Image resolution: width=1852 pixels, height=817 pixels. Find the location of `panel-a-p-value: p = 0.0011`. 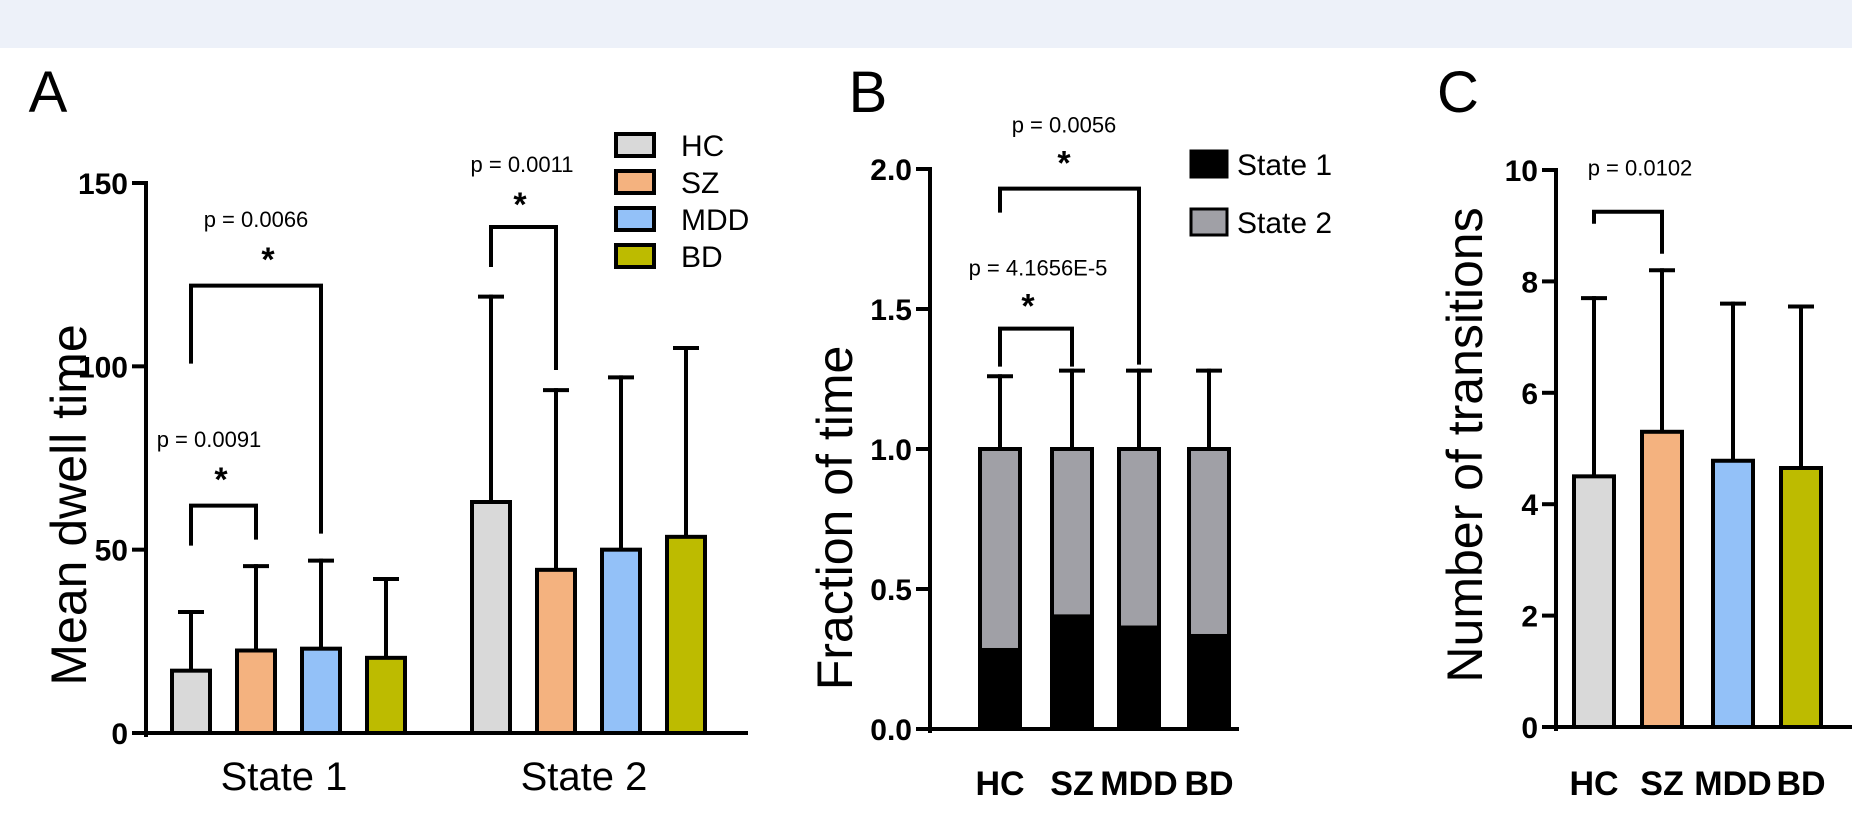

panel-a-p-value: p = 0.0011 is located at coordinates (522, 164).